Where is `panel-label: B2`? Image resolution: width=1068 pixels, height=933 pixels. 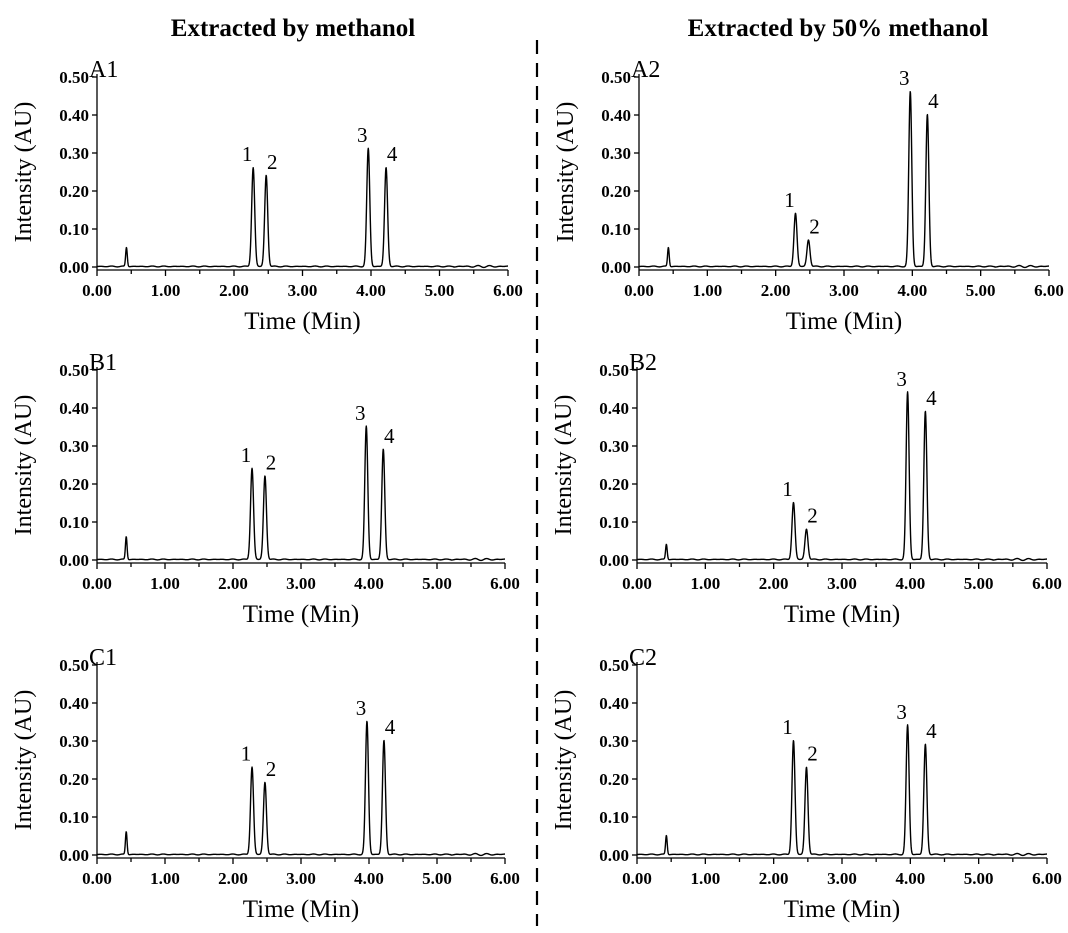
panel-label: B2 is located at coordinates (643, 363).